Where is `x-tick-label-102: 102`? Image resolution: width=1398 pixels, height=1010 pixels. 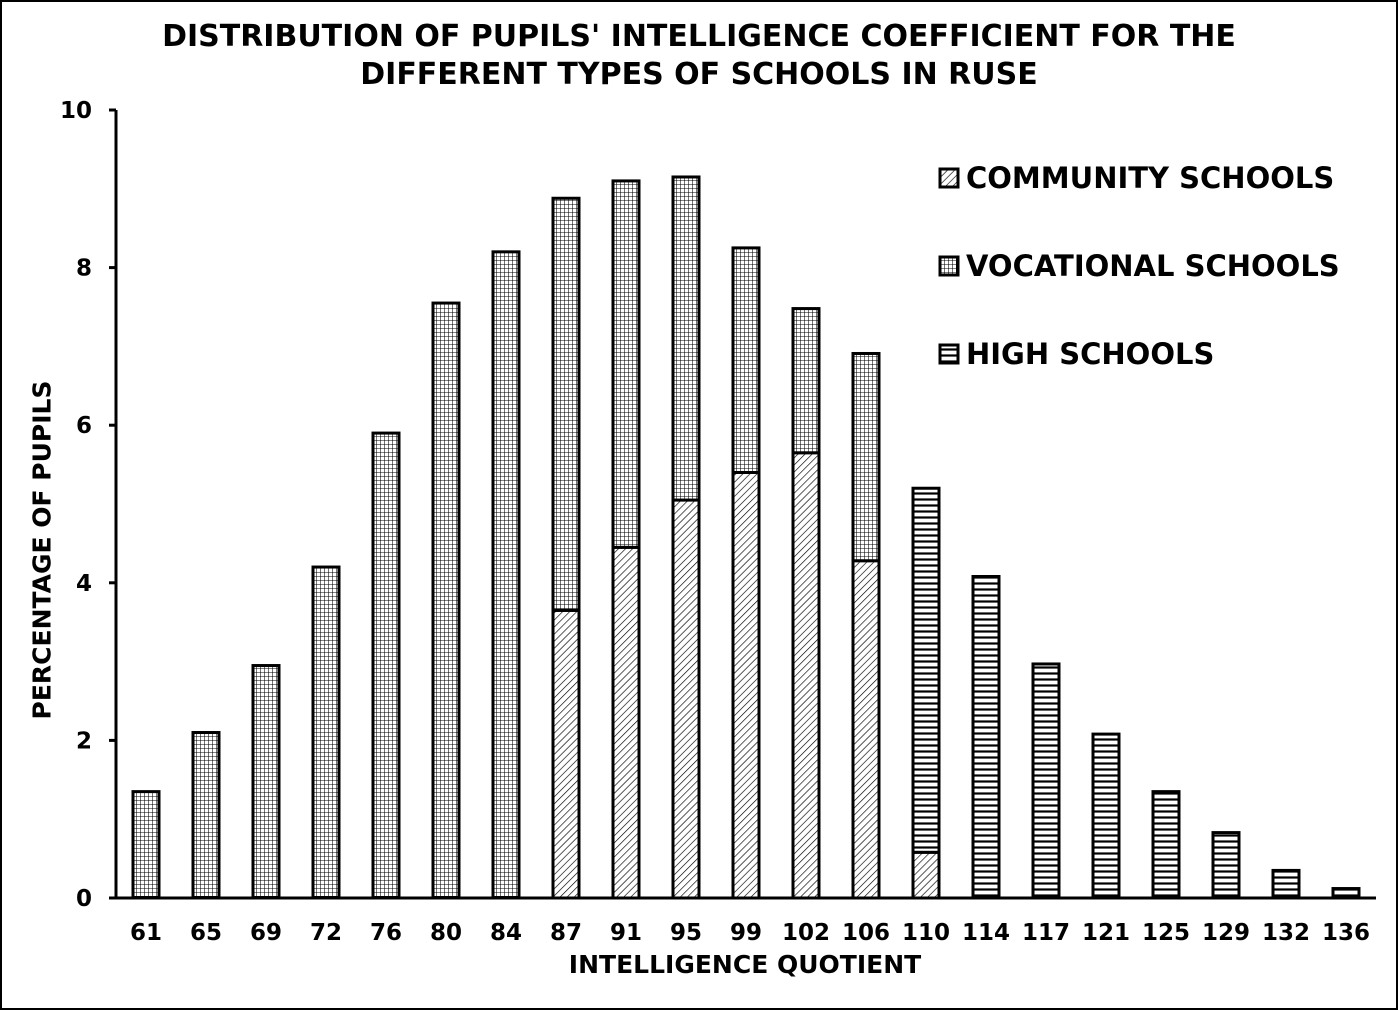 x-tick-label-102: 102 is located at coordinates (806, 933).